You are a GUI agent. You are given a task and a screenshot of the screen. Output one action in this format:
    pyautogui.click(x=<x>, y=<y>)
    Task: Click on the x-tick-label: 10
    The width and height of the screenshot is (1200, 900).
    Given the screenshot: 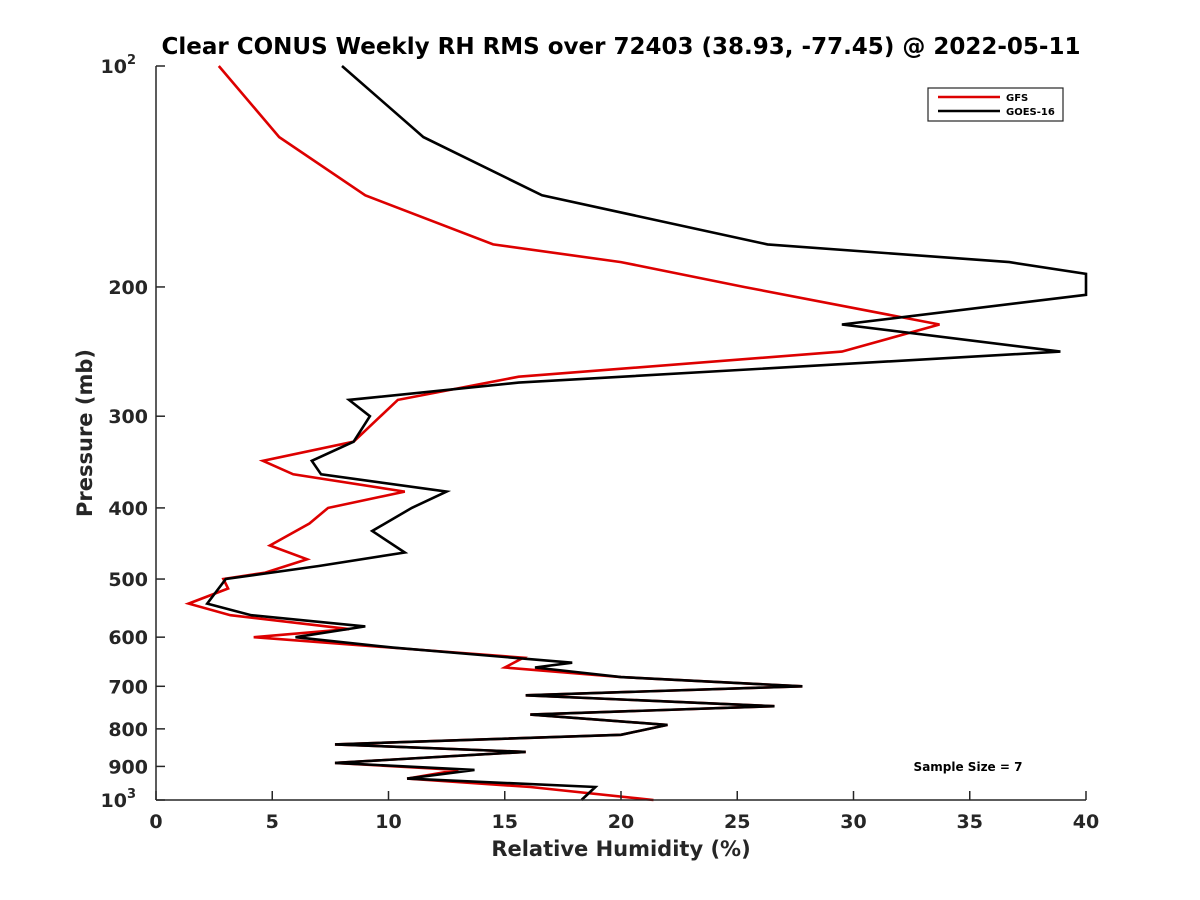 What is the action you would take?
    pyautogui.click(x=388, y=822)
    